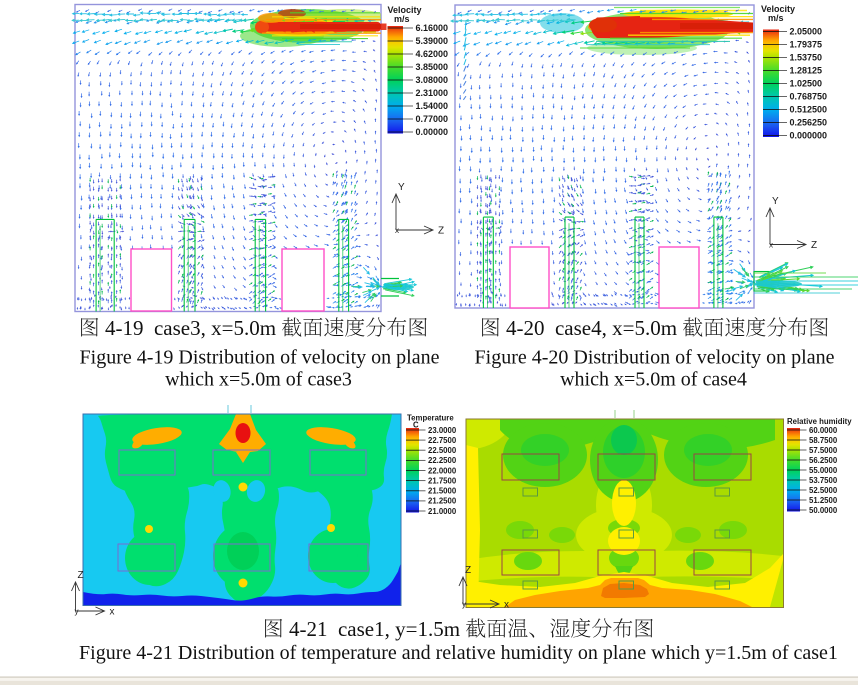 Image resolution: width=858 pixels, height=685 pixels. I want to click on svg-text: 22.2500, so click(442, 460).